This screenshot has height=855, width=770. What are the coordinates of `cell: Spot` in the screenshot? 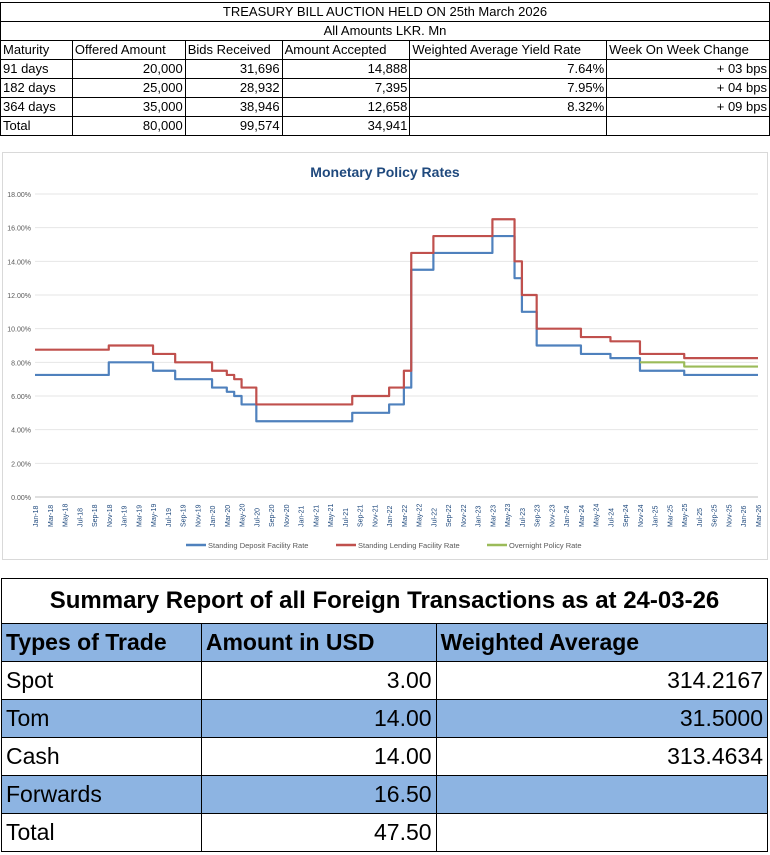 It's located at (101, 680).